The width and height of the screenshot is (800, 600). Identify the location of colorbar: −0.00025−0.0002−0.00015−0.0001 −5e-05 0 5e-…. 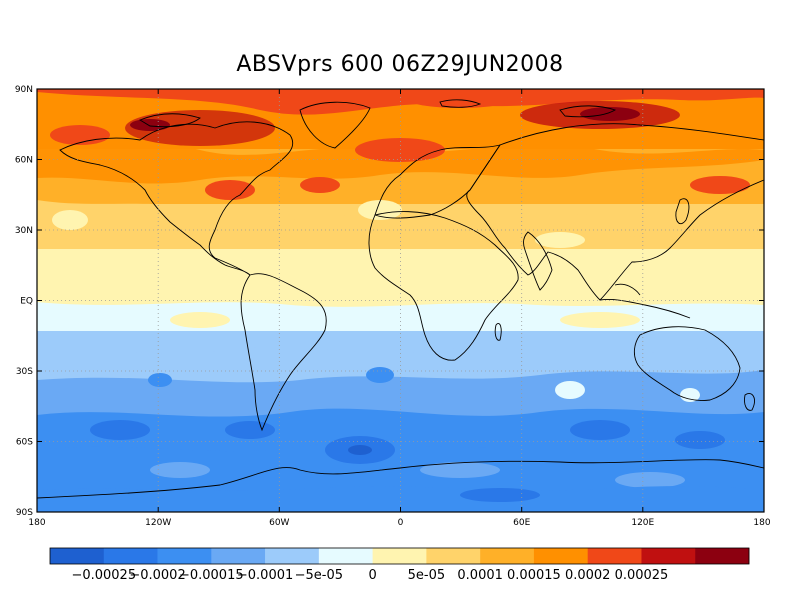
(399, 565).